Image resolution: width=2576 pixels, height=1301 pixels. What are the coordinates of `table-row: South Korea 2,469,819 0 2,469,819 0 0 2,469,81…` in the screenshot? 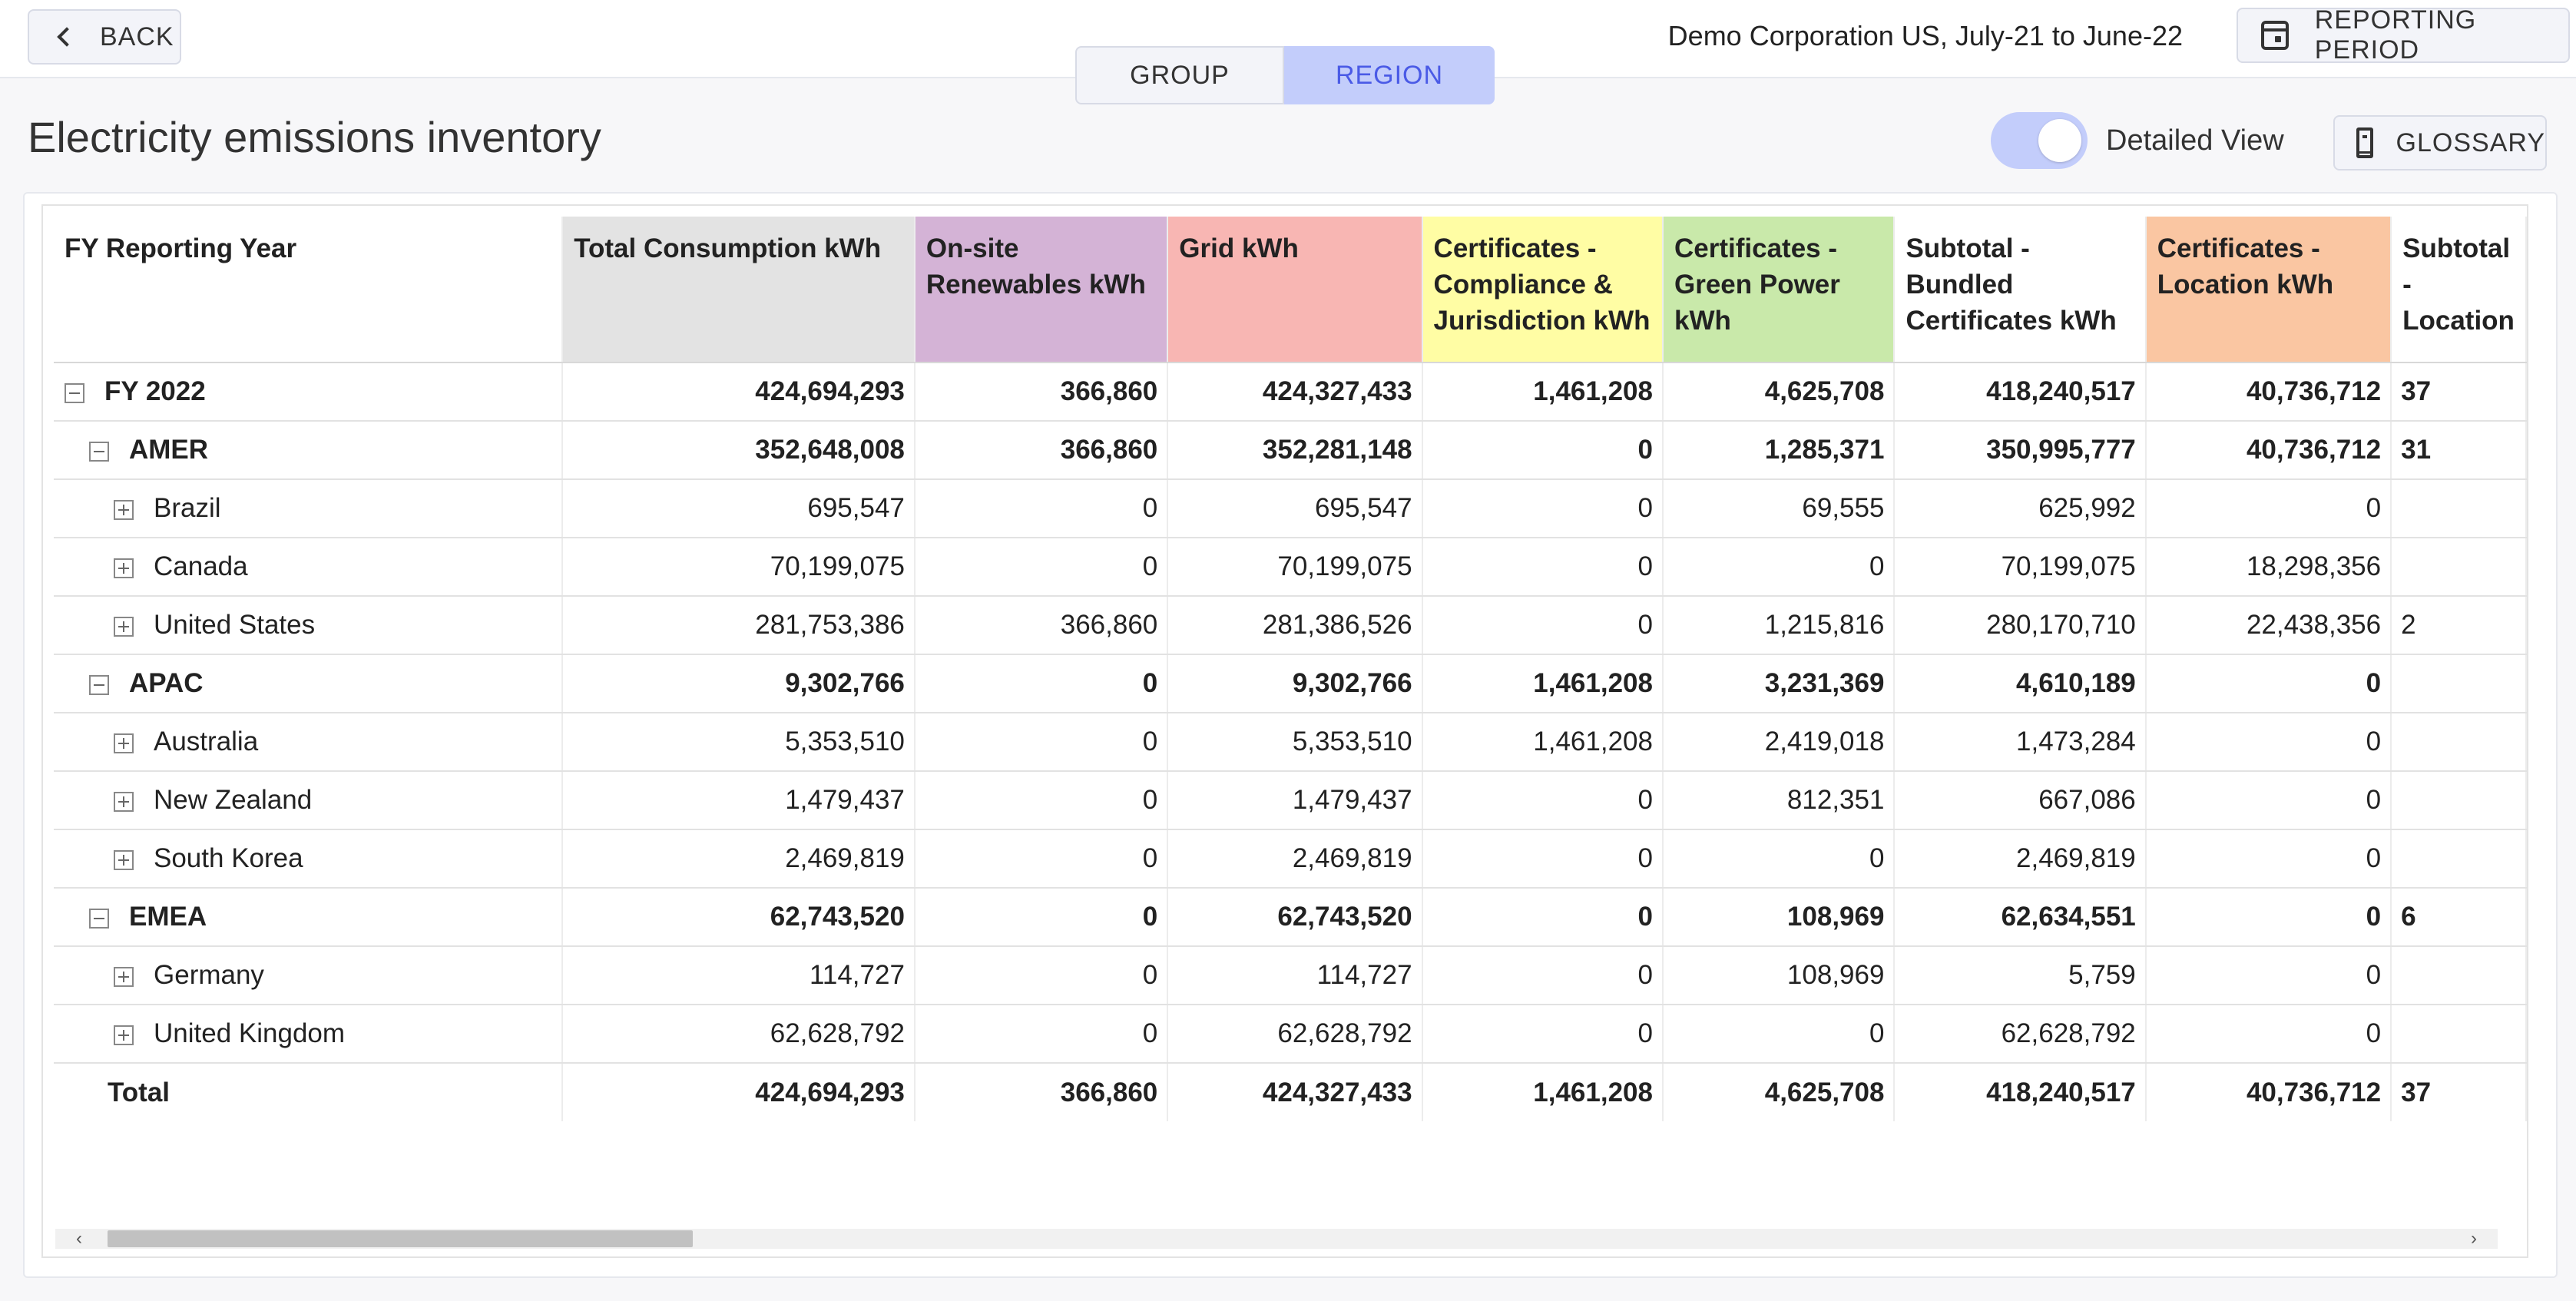 It's located at (1290, 859).